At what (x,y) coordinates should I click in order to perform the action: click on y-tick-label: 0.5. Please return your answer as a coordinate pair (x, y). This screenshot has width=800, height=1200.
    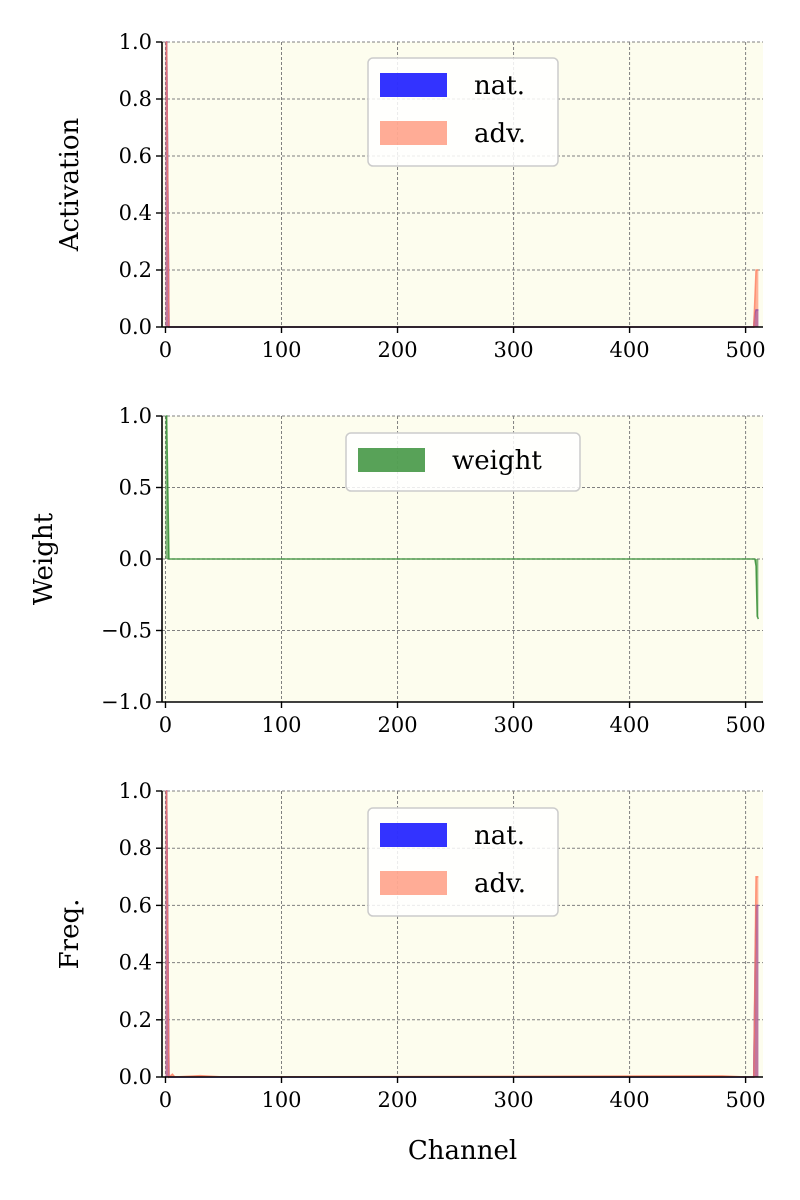
    Looking at the image, I should click on (135, 488).